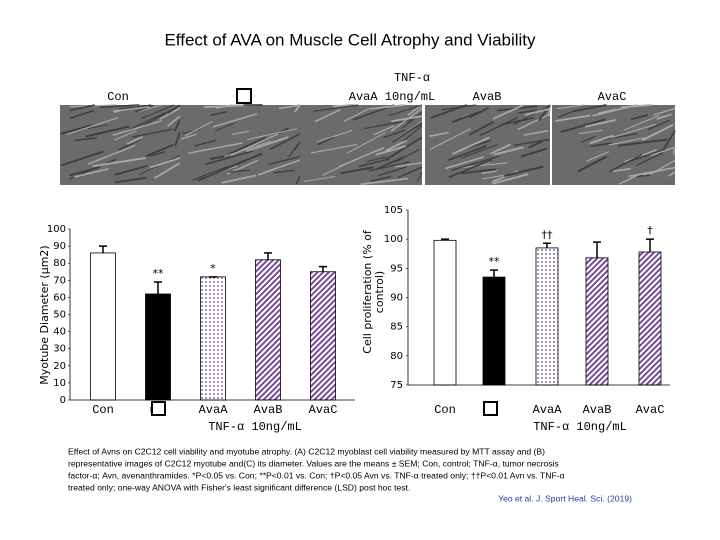 The width and height of the screenshot is (720, 540). I want to click on y-tick-label: 80, so click(59, 263).